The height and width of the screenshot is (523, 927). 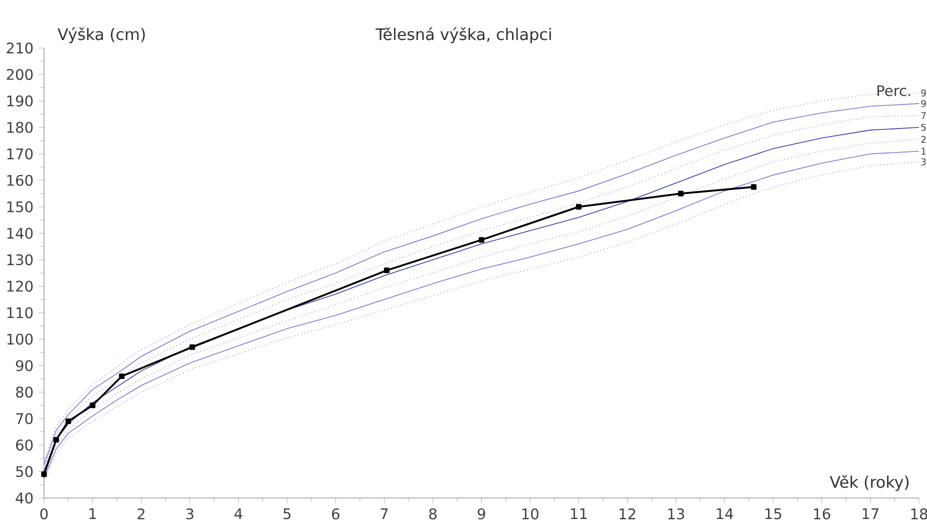 What do you see at coordinates (24, 445) in the screenshot?
I see `y-tick-label: 60` at bounding box center [24, 445].